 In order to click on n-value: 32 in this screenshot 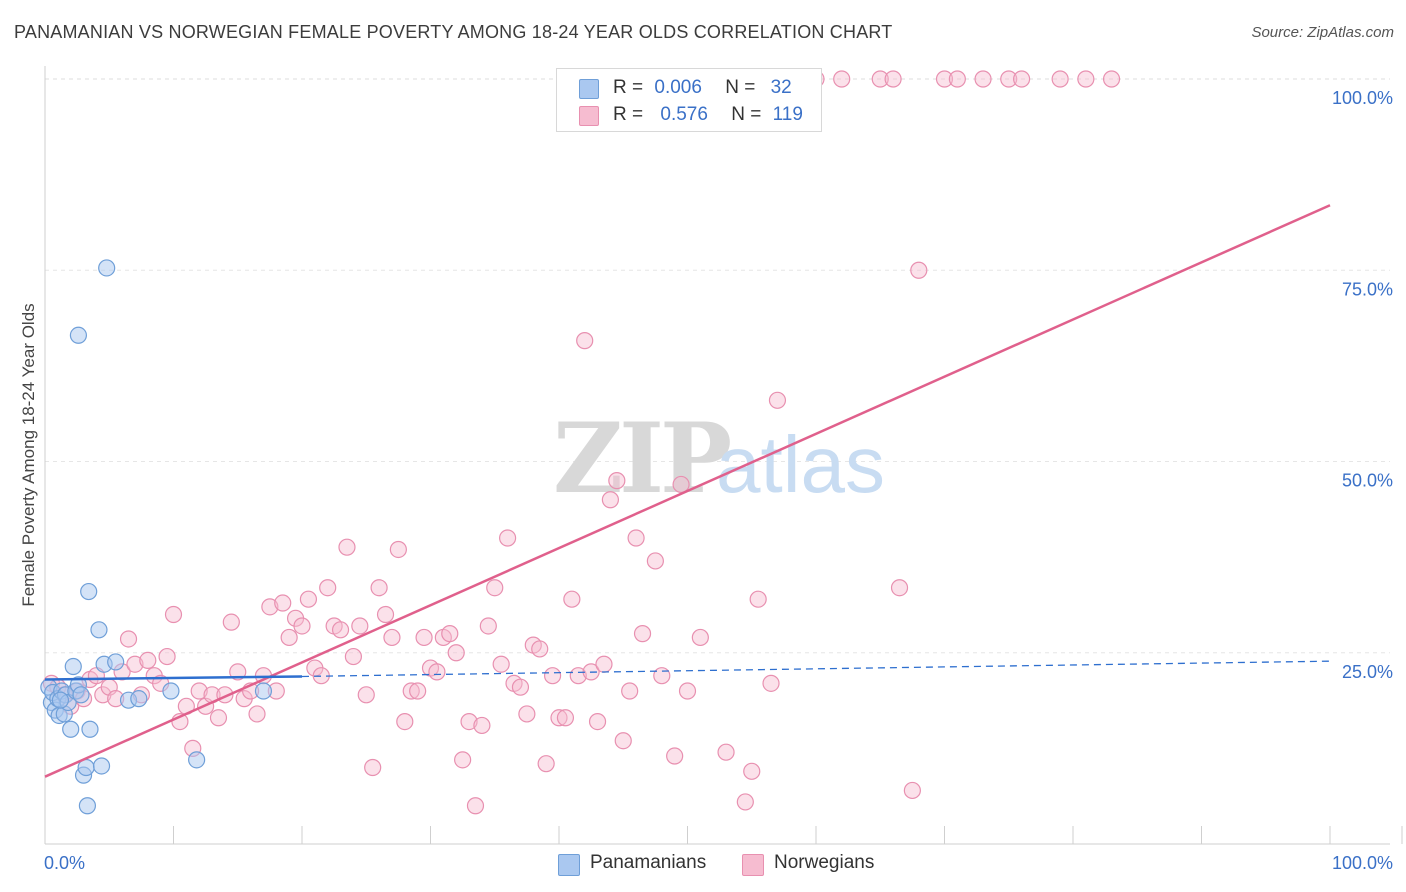, I will do `click(781, 87)`.